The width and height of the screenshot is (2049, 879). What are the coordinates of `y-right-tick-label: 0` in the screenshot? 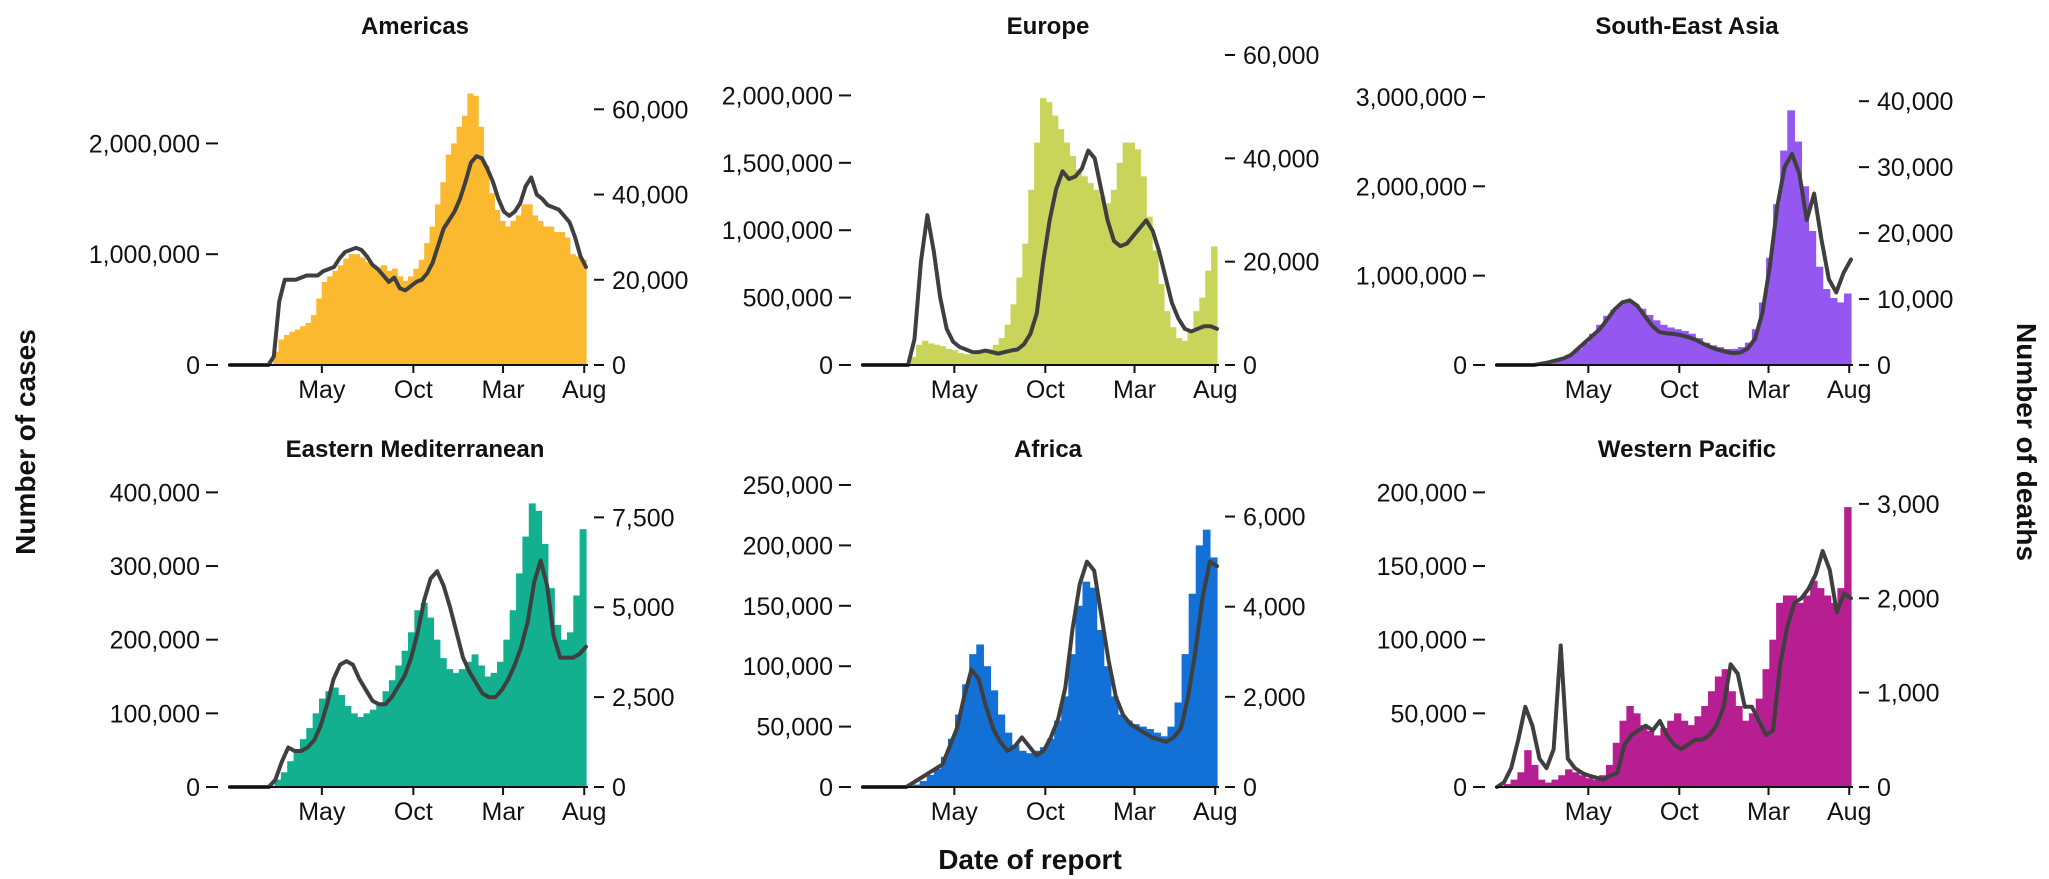 It's located at (1250, 788).